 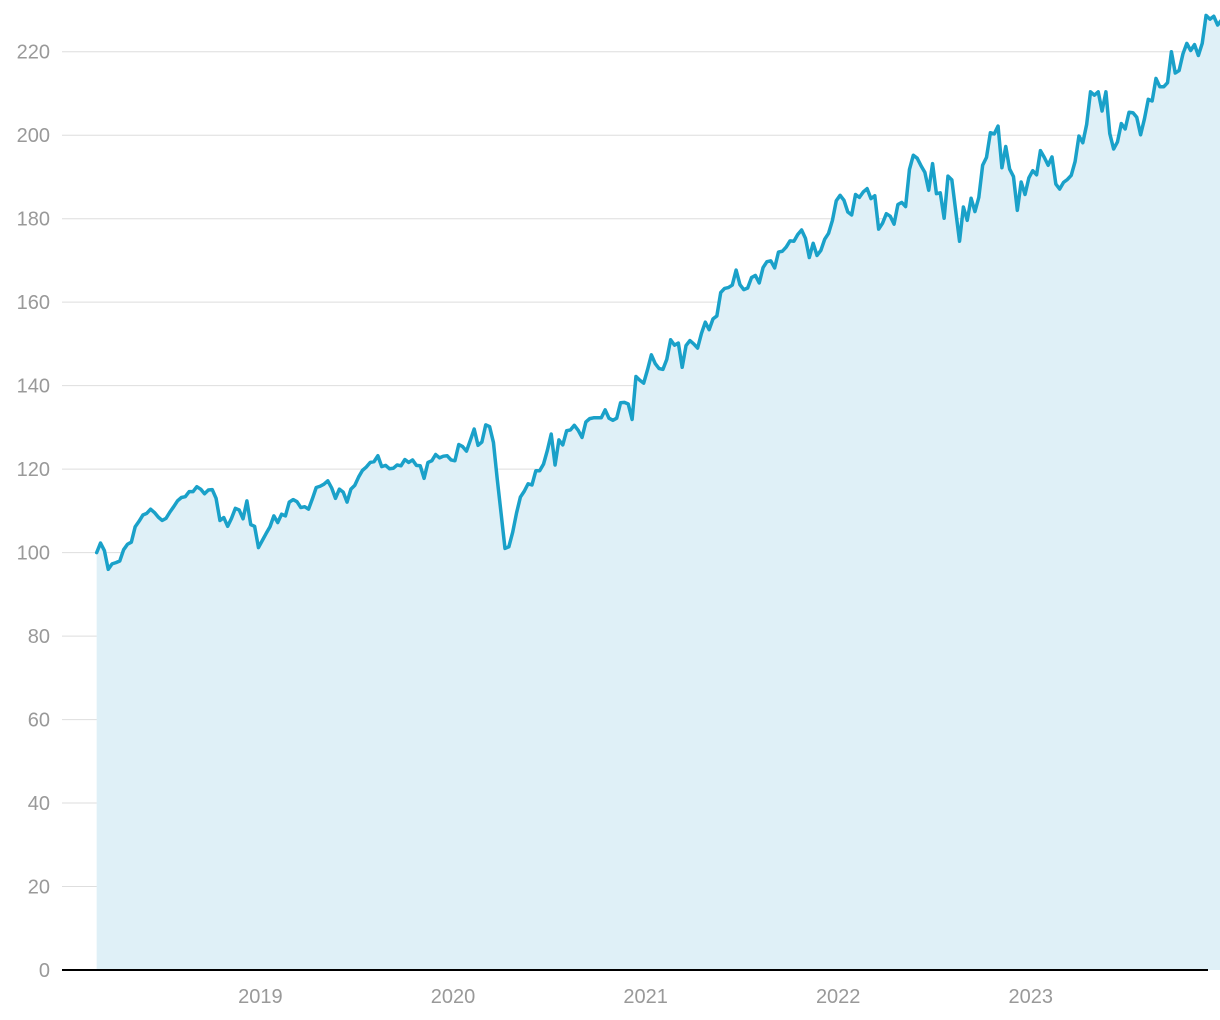 I want to click on x-tick-label: 2020, so click(x=453, y=997).